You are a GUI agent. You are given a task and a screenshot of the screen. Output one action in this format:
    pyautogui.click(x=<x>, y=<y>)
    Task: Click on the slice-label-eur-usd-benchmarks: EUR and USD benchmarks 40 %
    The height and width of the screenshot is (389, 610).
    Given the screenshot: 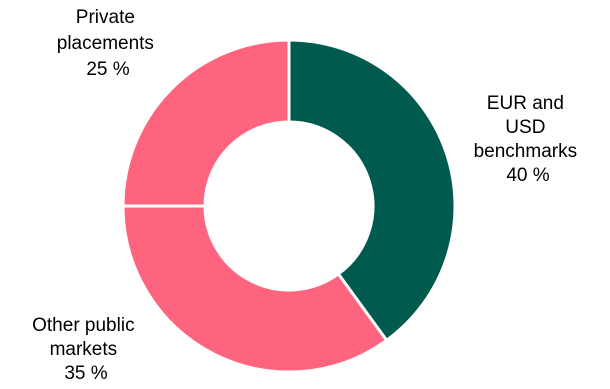 What is the action you would take?
    pyautogui.click(x=528, y=139)
    